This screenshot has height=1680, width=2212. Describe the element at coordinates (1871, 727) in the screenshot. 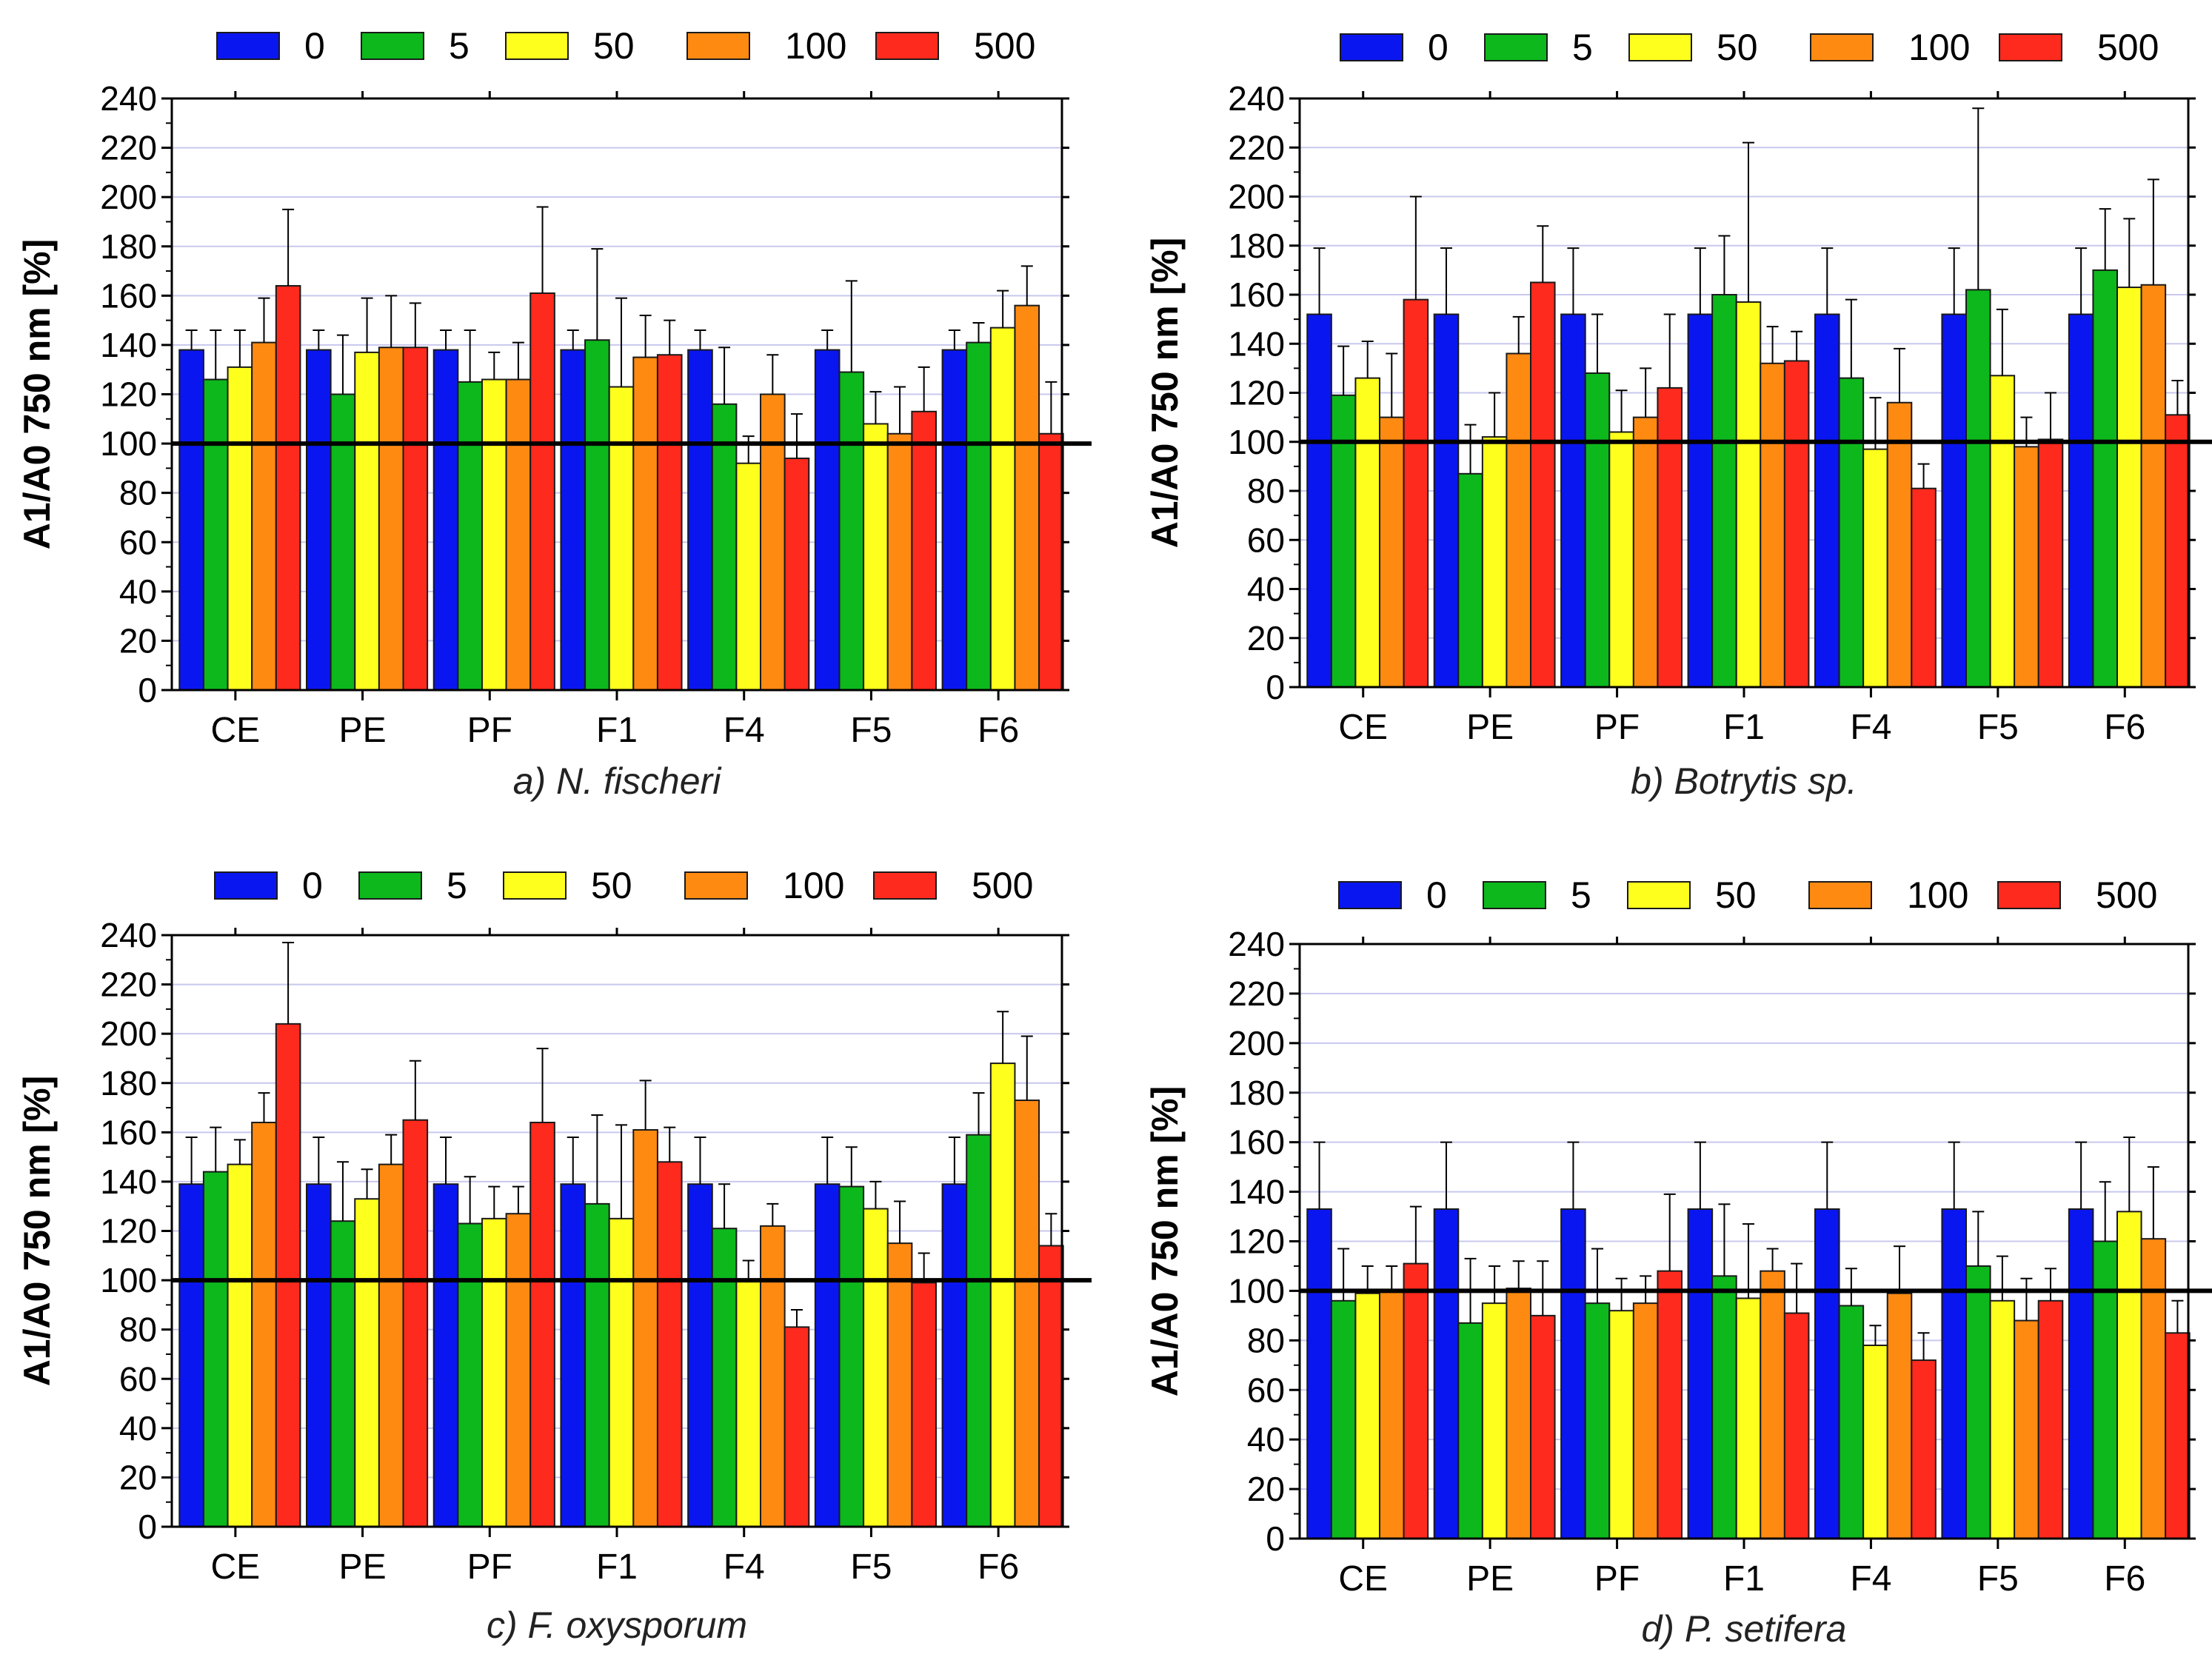

I see `x-tick-label-F4: F4` at that location.